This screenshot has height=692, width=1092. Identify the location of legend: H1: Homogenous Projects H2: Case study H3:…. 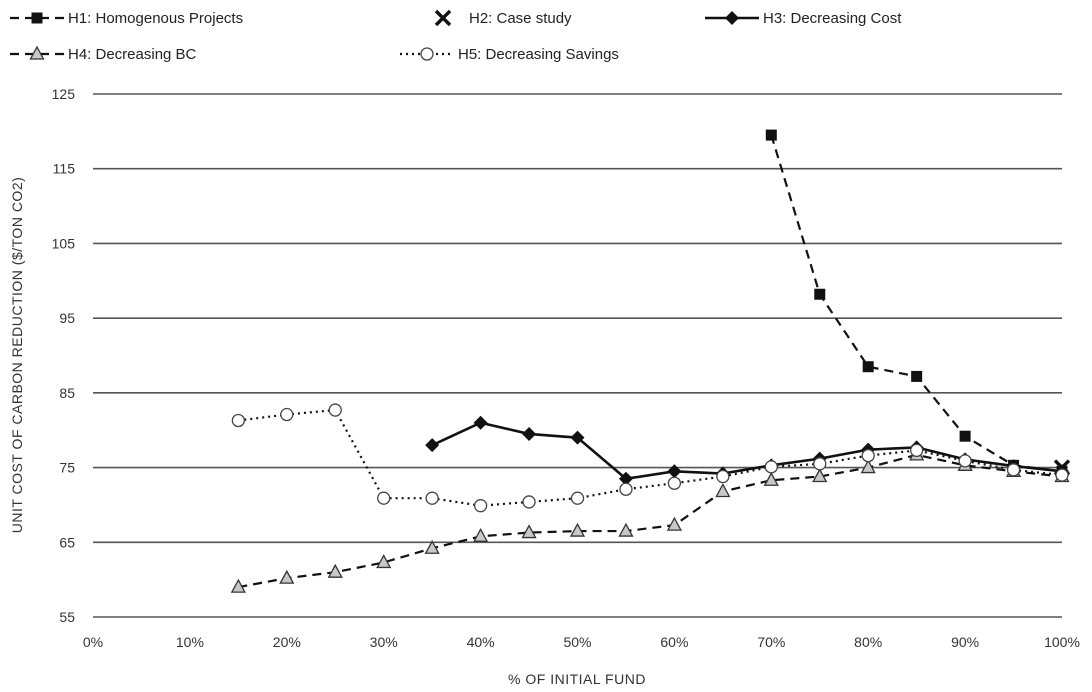
(456, 36).